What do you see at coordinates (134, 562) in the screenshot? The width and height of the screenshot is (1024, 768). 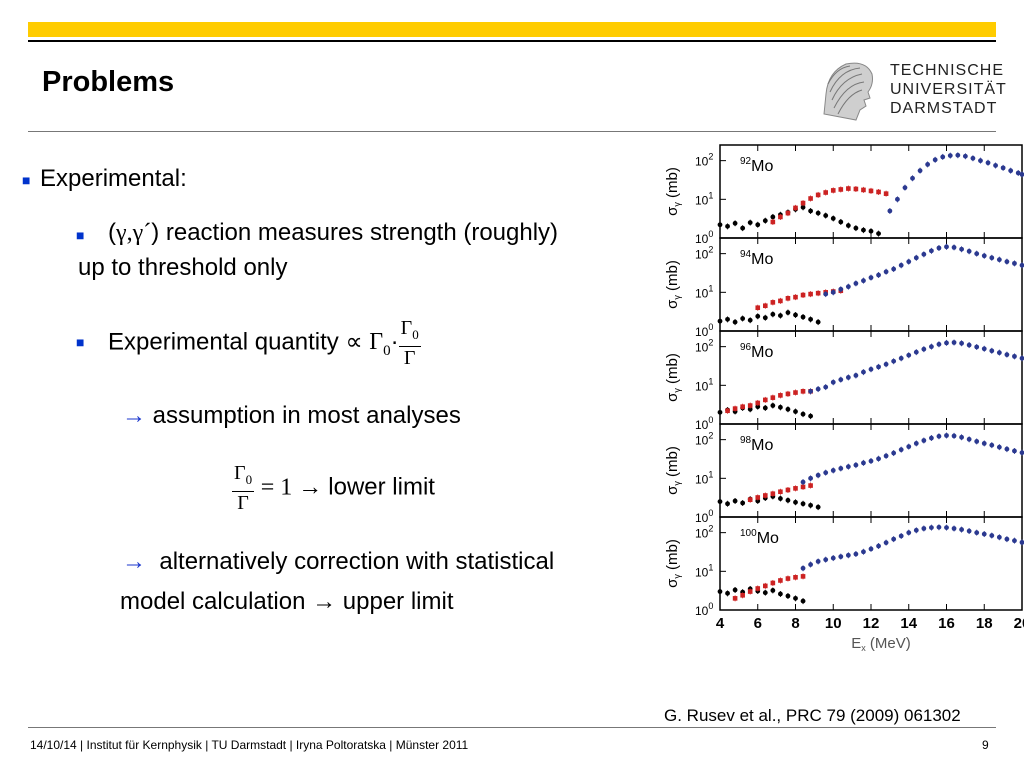 I see `arrow-icon: →` at bounding box center [134, 562].